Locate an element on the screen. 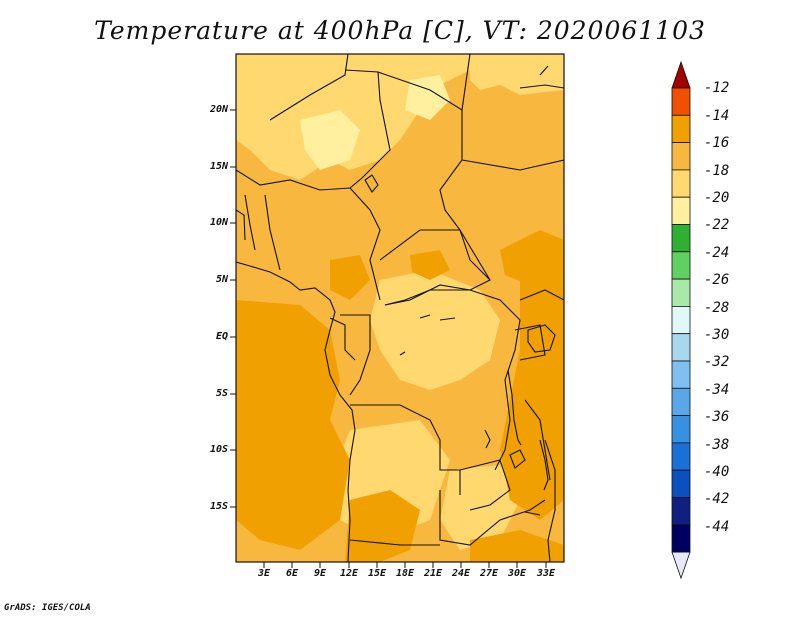 The image size is (800, 618). field-region-14-center is located at coordinates (430, 265).